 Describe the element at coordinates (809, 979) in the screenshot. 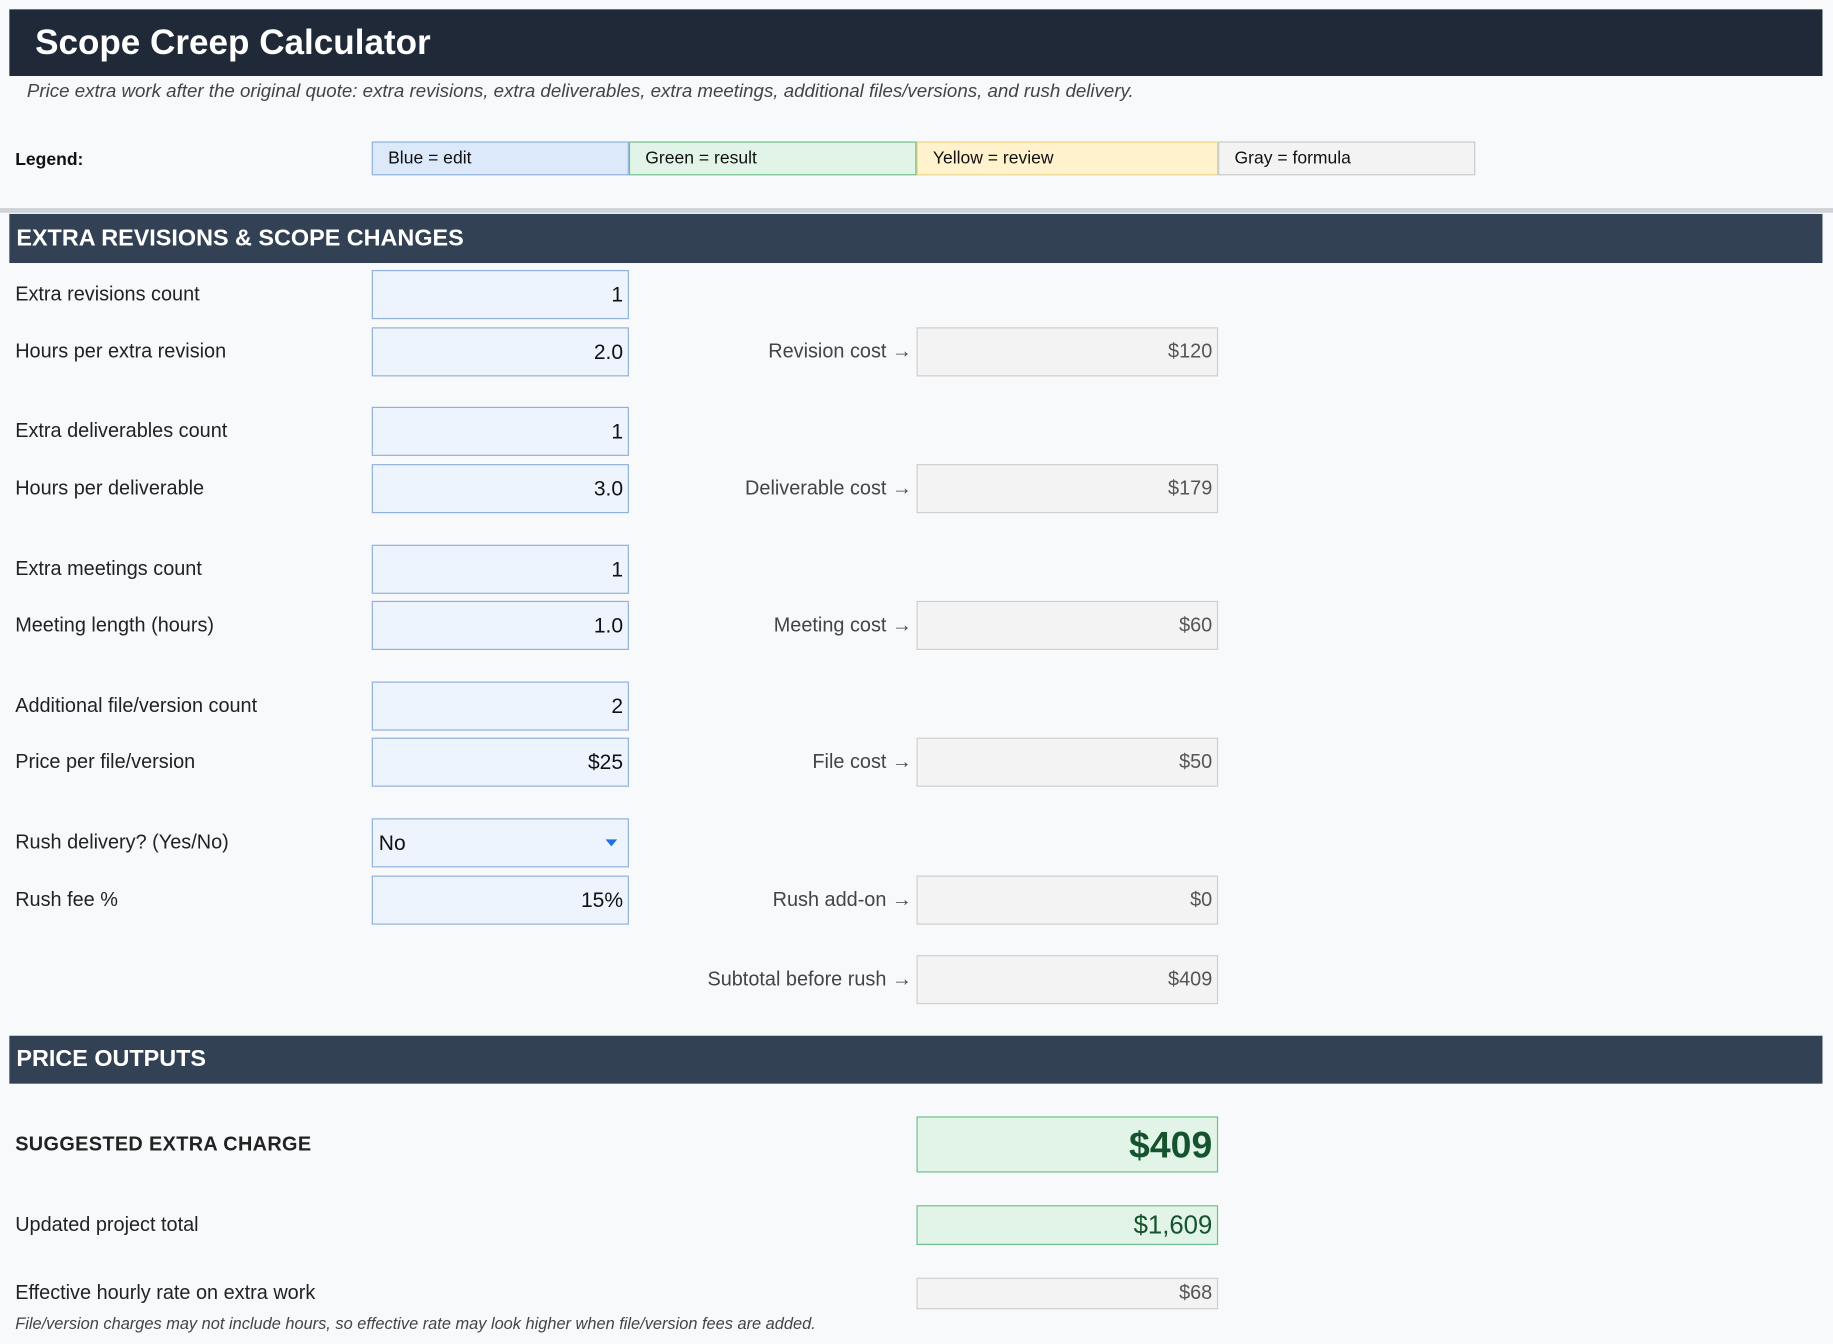

I see `output-label: Subtotal before rush →` at that location.